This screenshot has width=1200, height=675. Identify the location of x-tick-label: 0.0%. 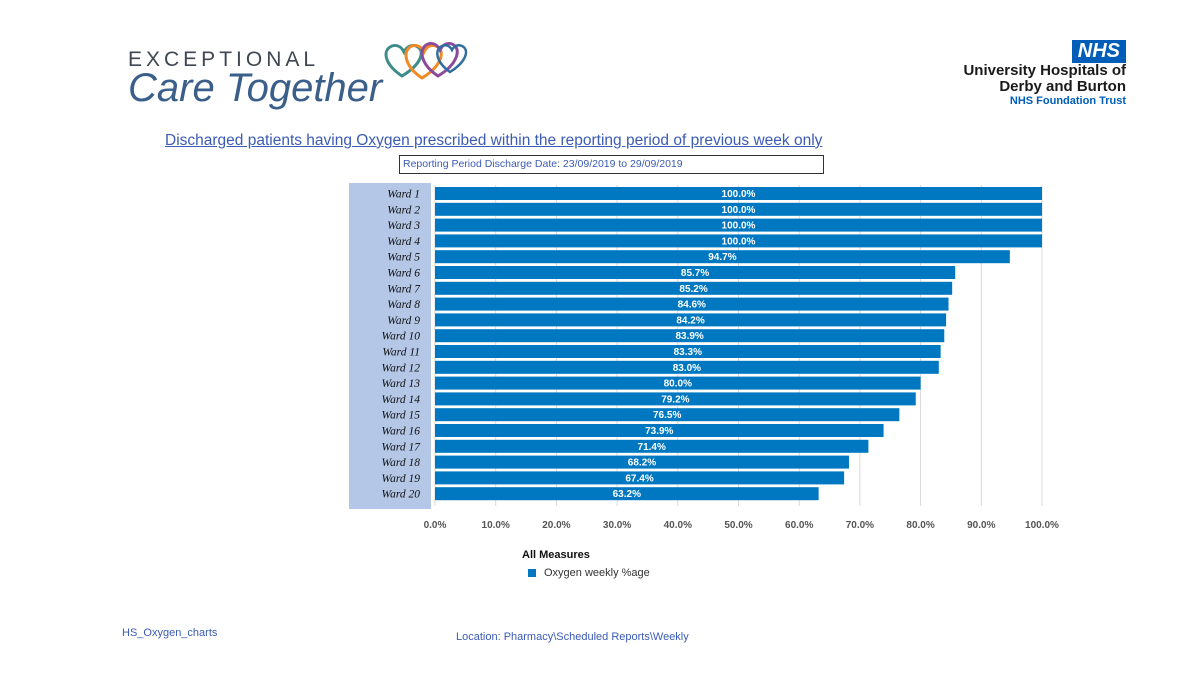
(435, 525).